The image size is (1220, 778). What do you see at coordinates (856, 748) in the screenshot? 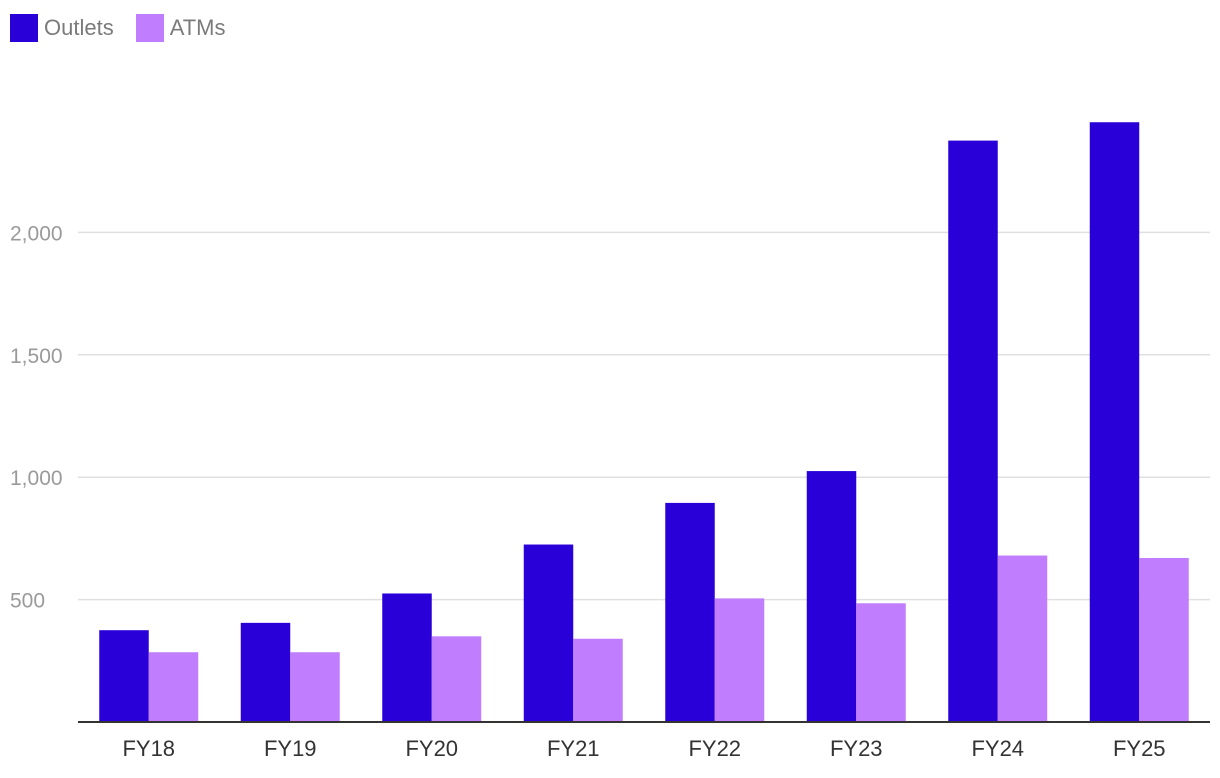
I see `x-tick-label: FY23` at bounding box center [856, 748].